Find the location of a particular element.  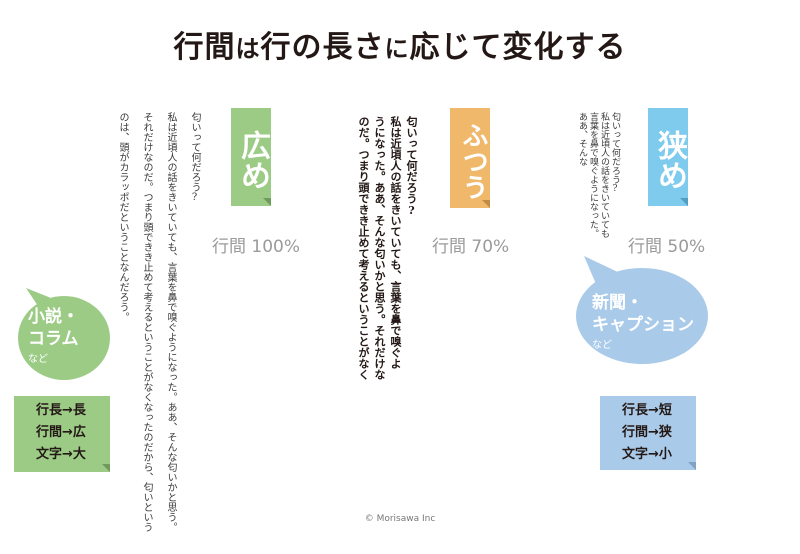

right-note: 行長→短 行間→狭 文字→小 is located at coordinates (648, 433).